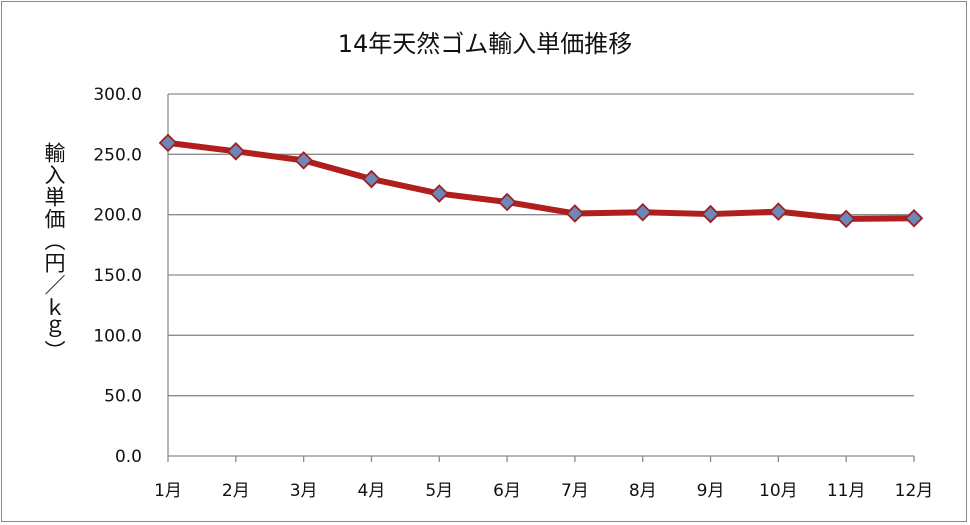 Image resolution: width=970 pixels, height=525 pixels. Describe the element at coordinates (575, 491) in the screenshot. I see `x-tick-label: 7月` at that location.